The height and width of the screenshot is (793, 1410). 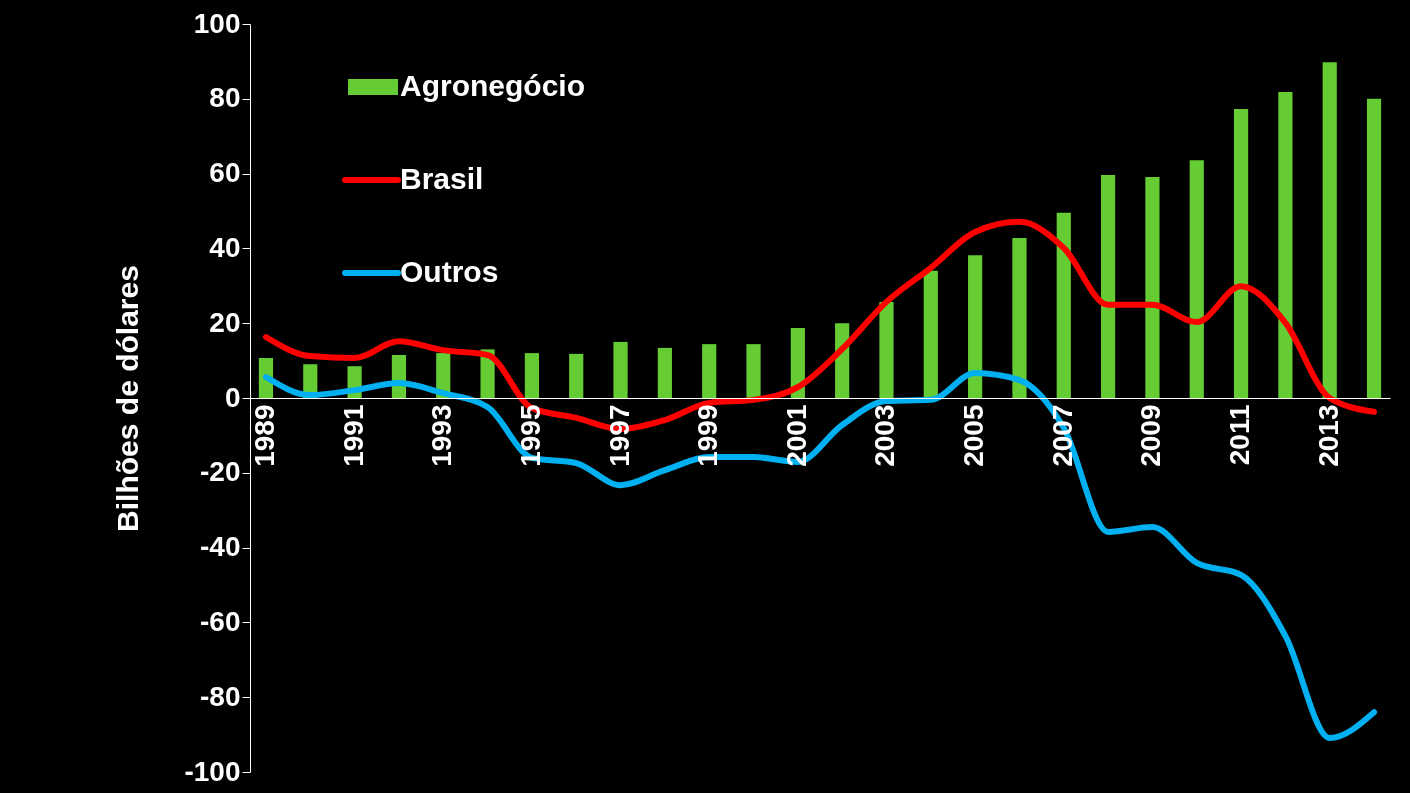 What do you see at coordinates (220, 696) in the screenshot?
I see `y-tick-label: -80` at bounding box center [220, 696].